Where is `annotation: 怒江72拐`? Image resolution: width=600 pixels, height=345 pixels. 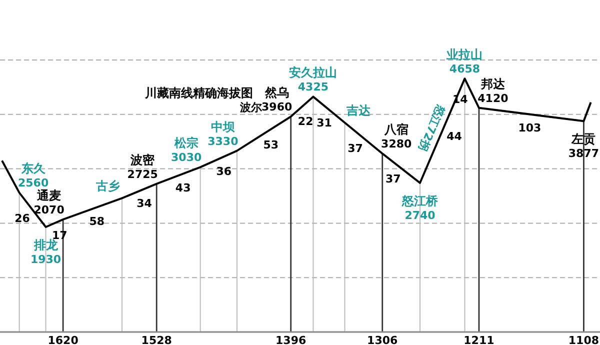
annotation: 怒江72拐 is located at coordinates (432, 127).